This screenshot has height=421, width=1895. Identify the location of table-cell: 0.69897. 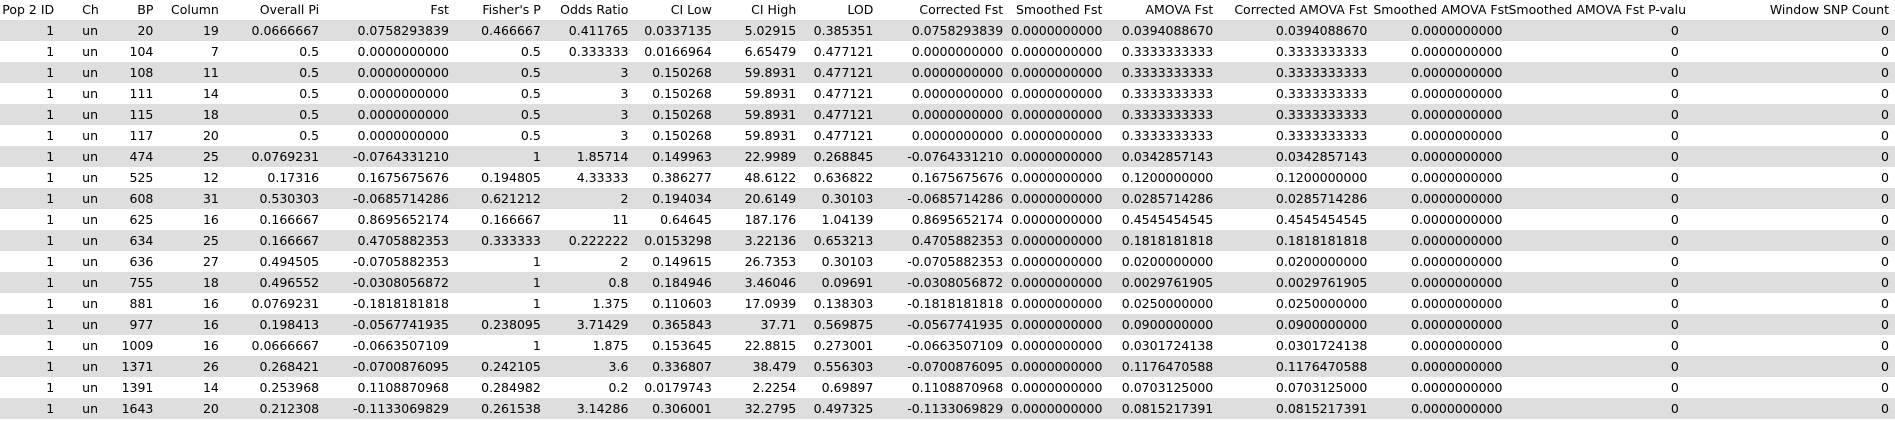
(847, 387).